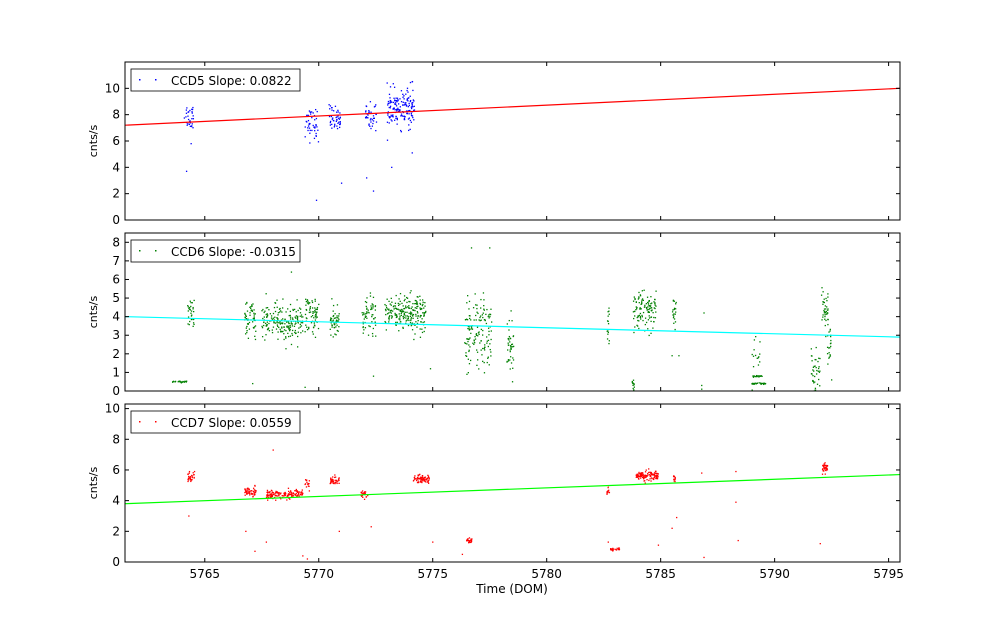  Describe the element at coordinates (205, 574) in the screenshot. I see `x-tick-label: 5765` at that location.